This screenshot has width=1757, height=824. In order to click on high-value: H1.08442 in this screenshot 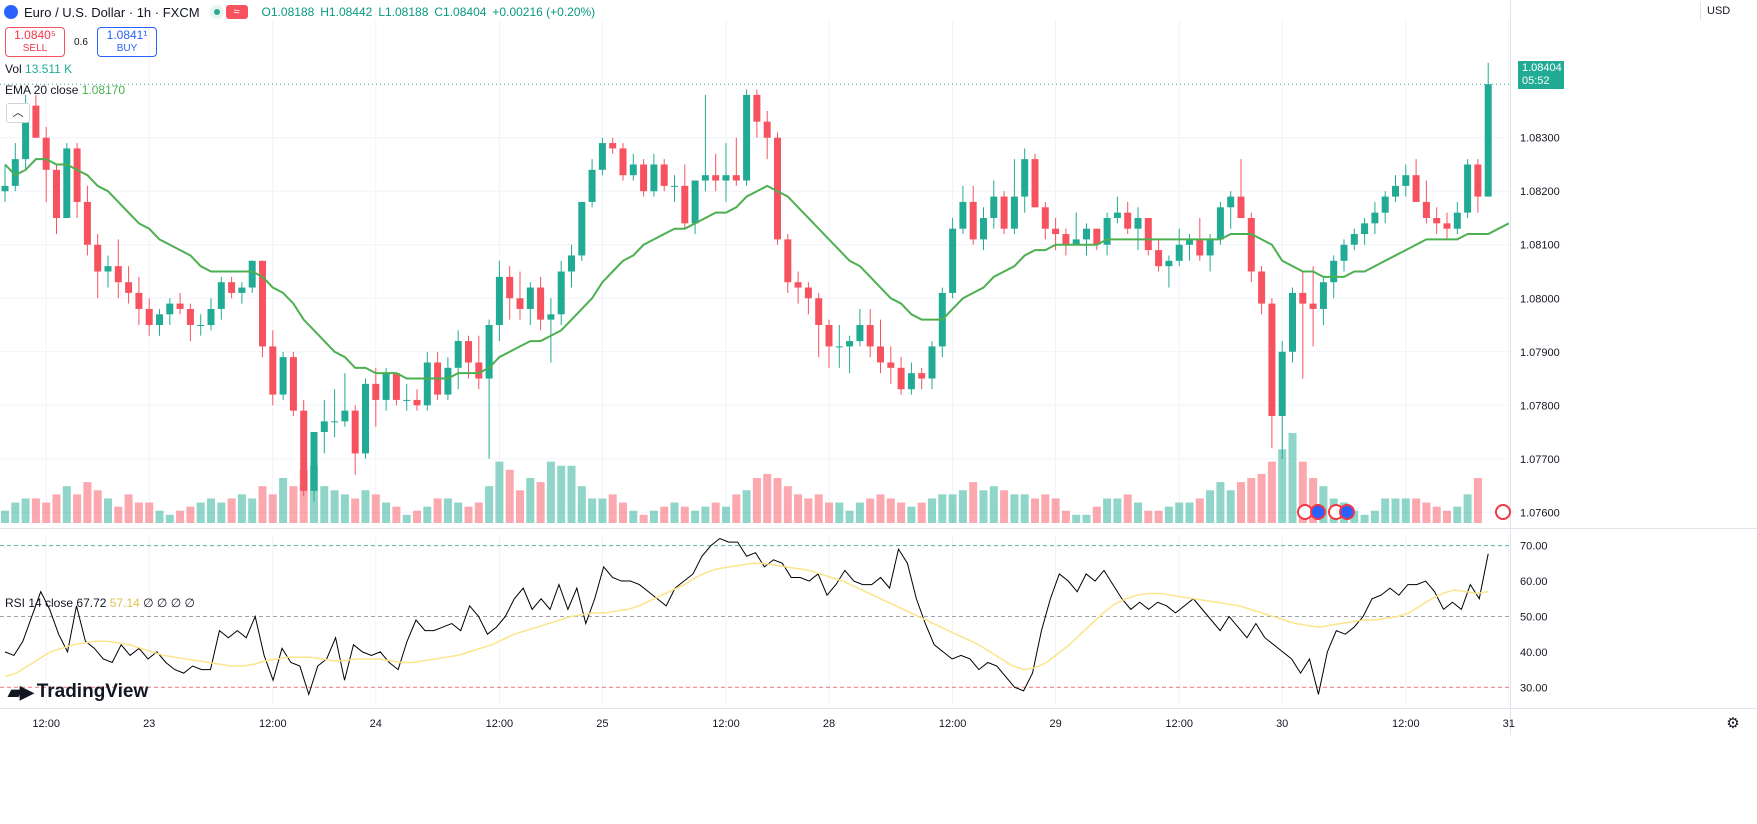, I will do `click(346, 12)`.